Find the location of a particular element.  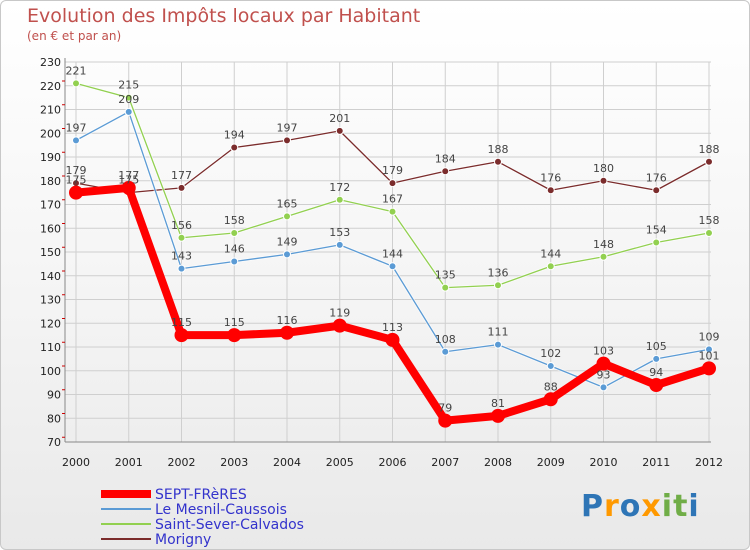

x-tick-label: 2001 is located at coordinates (129, 462).